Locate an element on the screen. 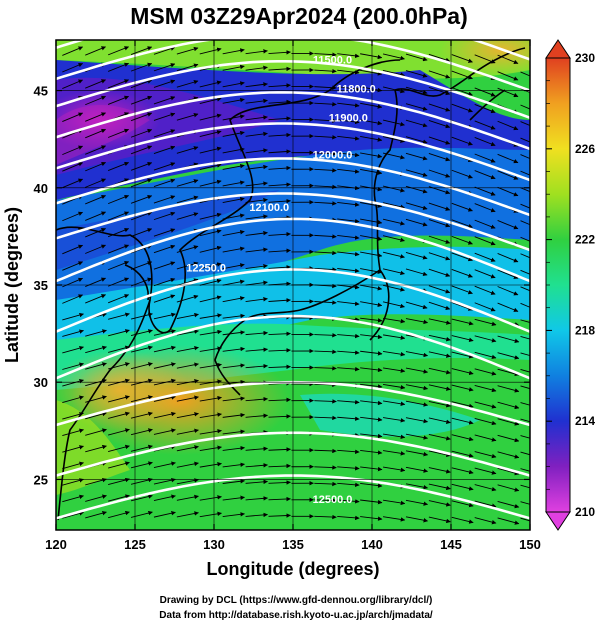 The width and height of the screenshot is (599, 625). height-contour-line is located at coordinates (293, 66).